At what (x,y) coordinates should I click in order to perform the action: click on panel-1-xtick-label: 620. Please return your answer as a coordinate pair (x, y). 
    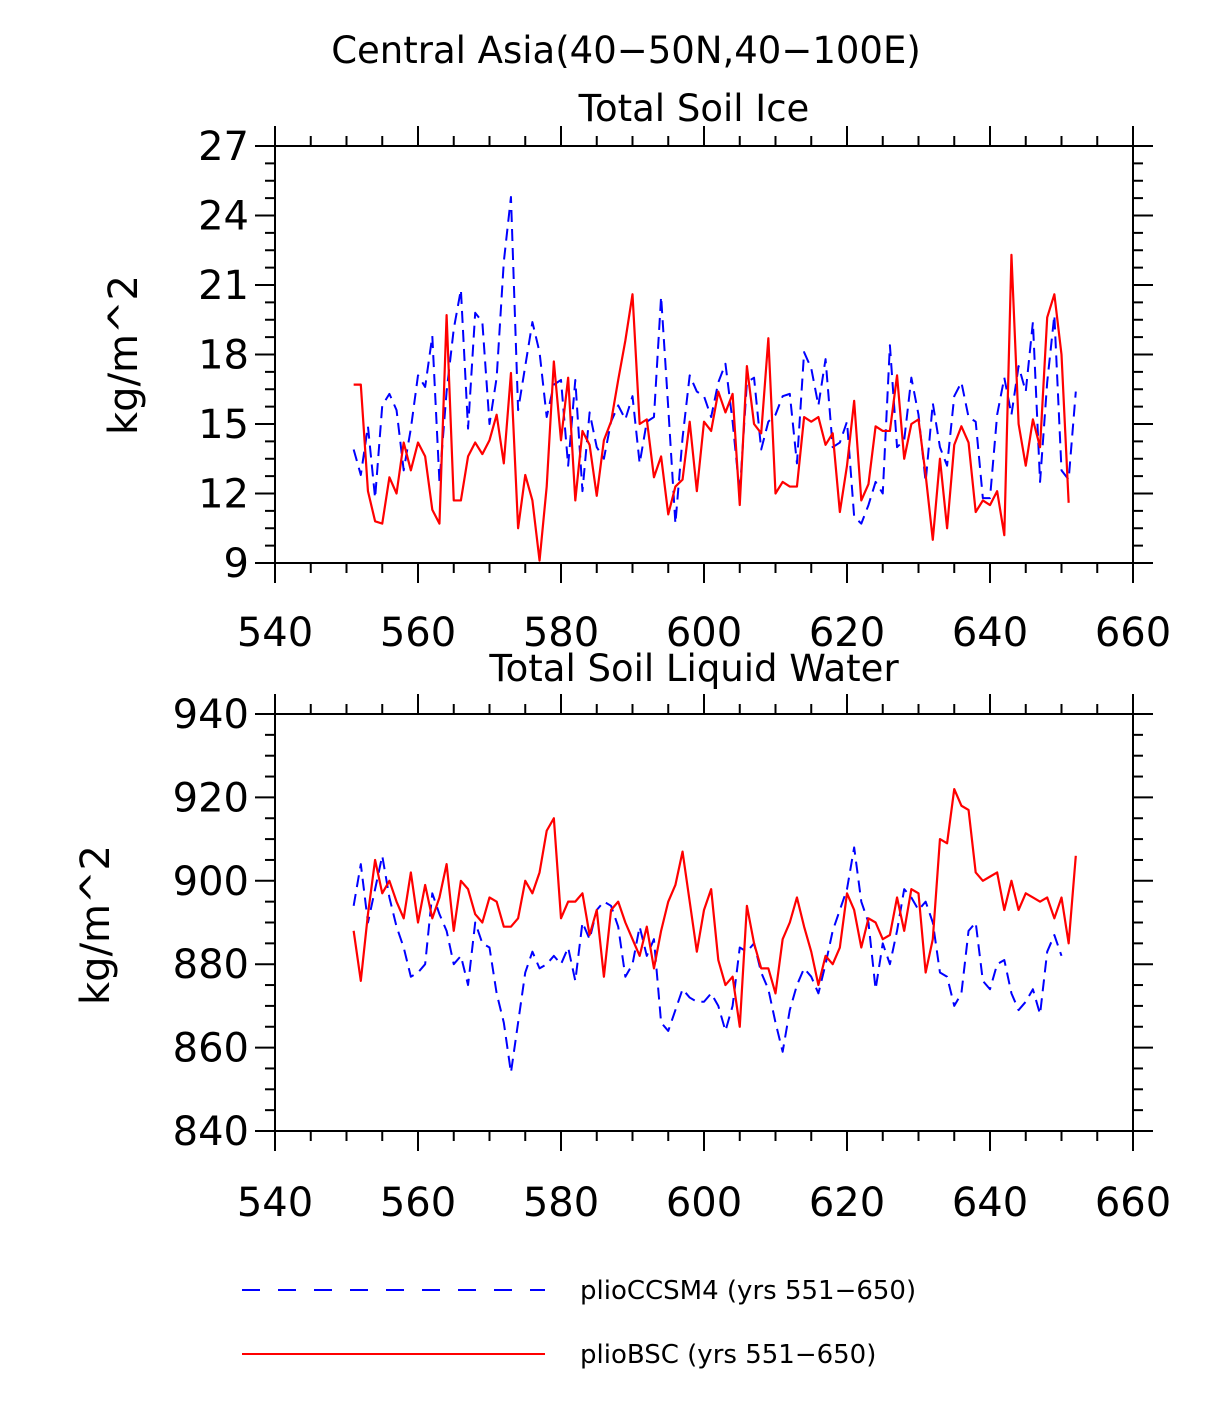
    Looking at the image, I should click on (847, 633).